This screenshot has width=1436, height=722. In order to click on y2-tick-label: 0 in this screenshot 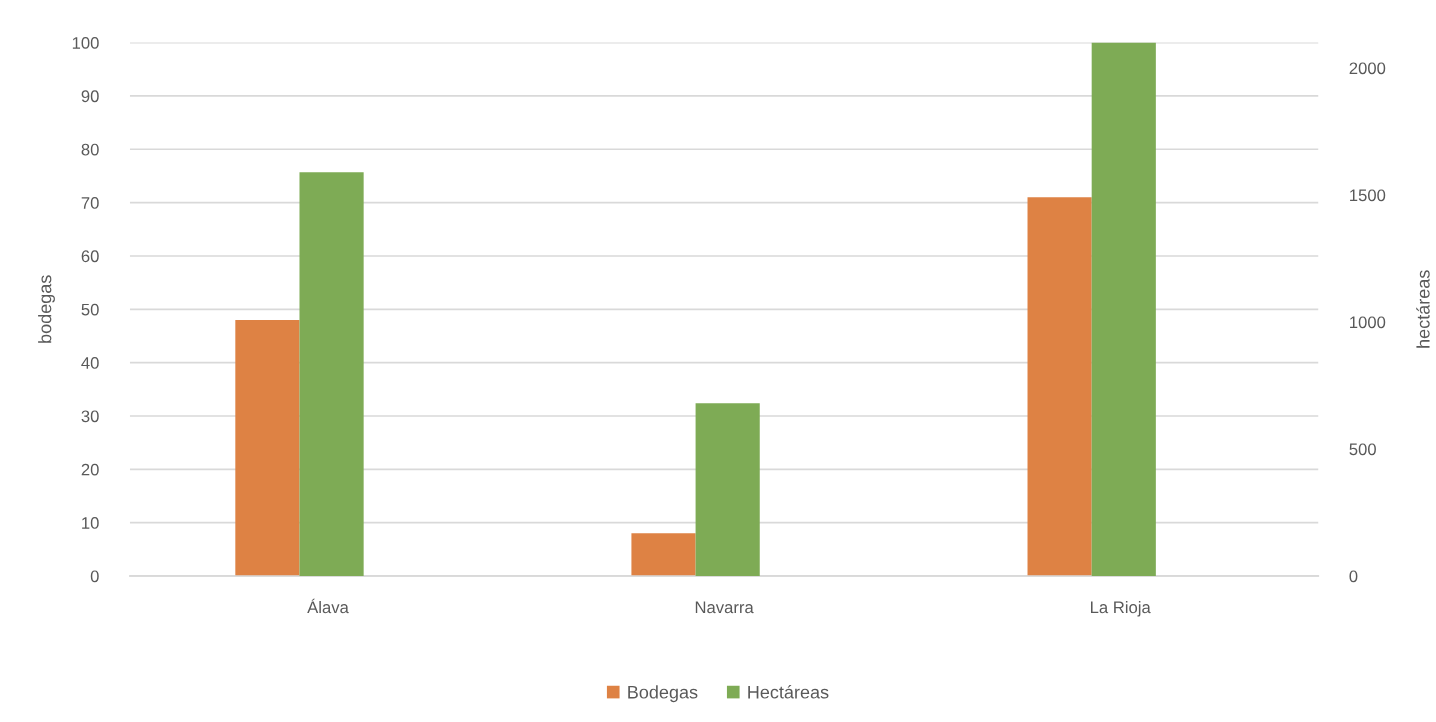, I will do `click(1353, 576)`.